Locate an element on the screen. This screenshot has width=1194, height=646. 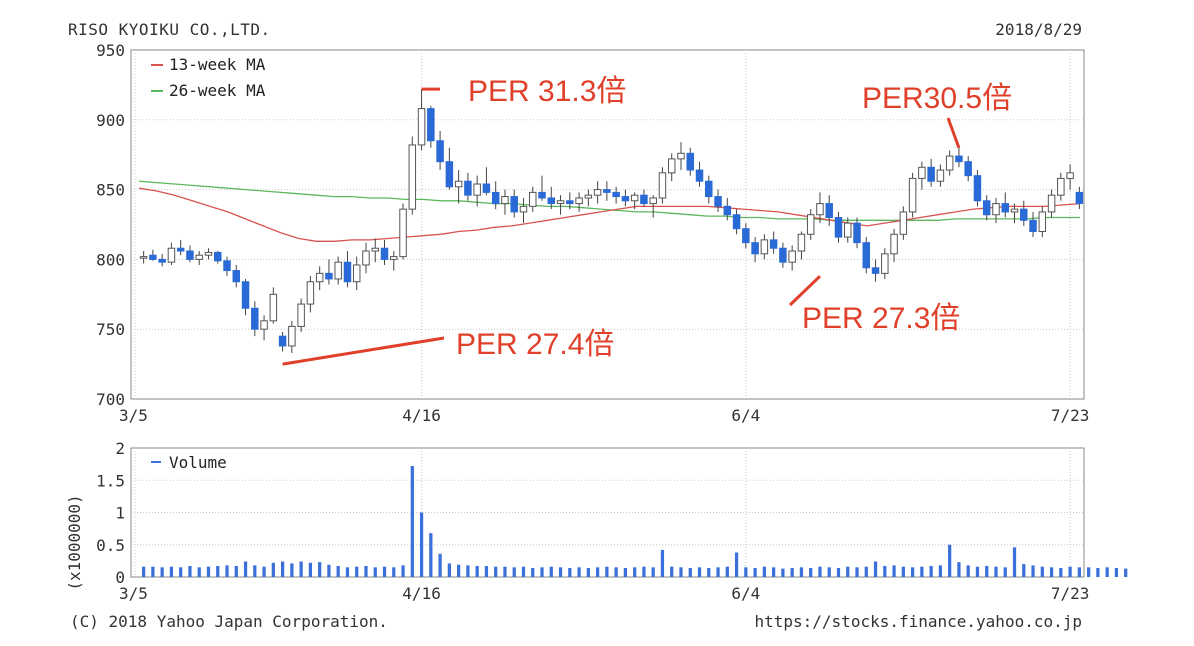
price-x-tick-label: 7/23 is located at coordinates (1070, 415).